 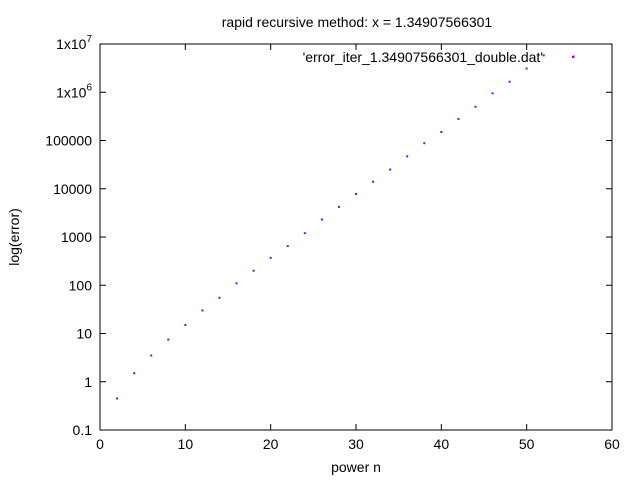 I want to click on x-tick-label: 10, so click(x=186, y=444).